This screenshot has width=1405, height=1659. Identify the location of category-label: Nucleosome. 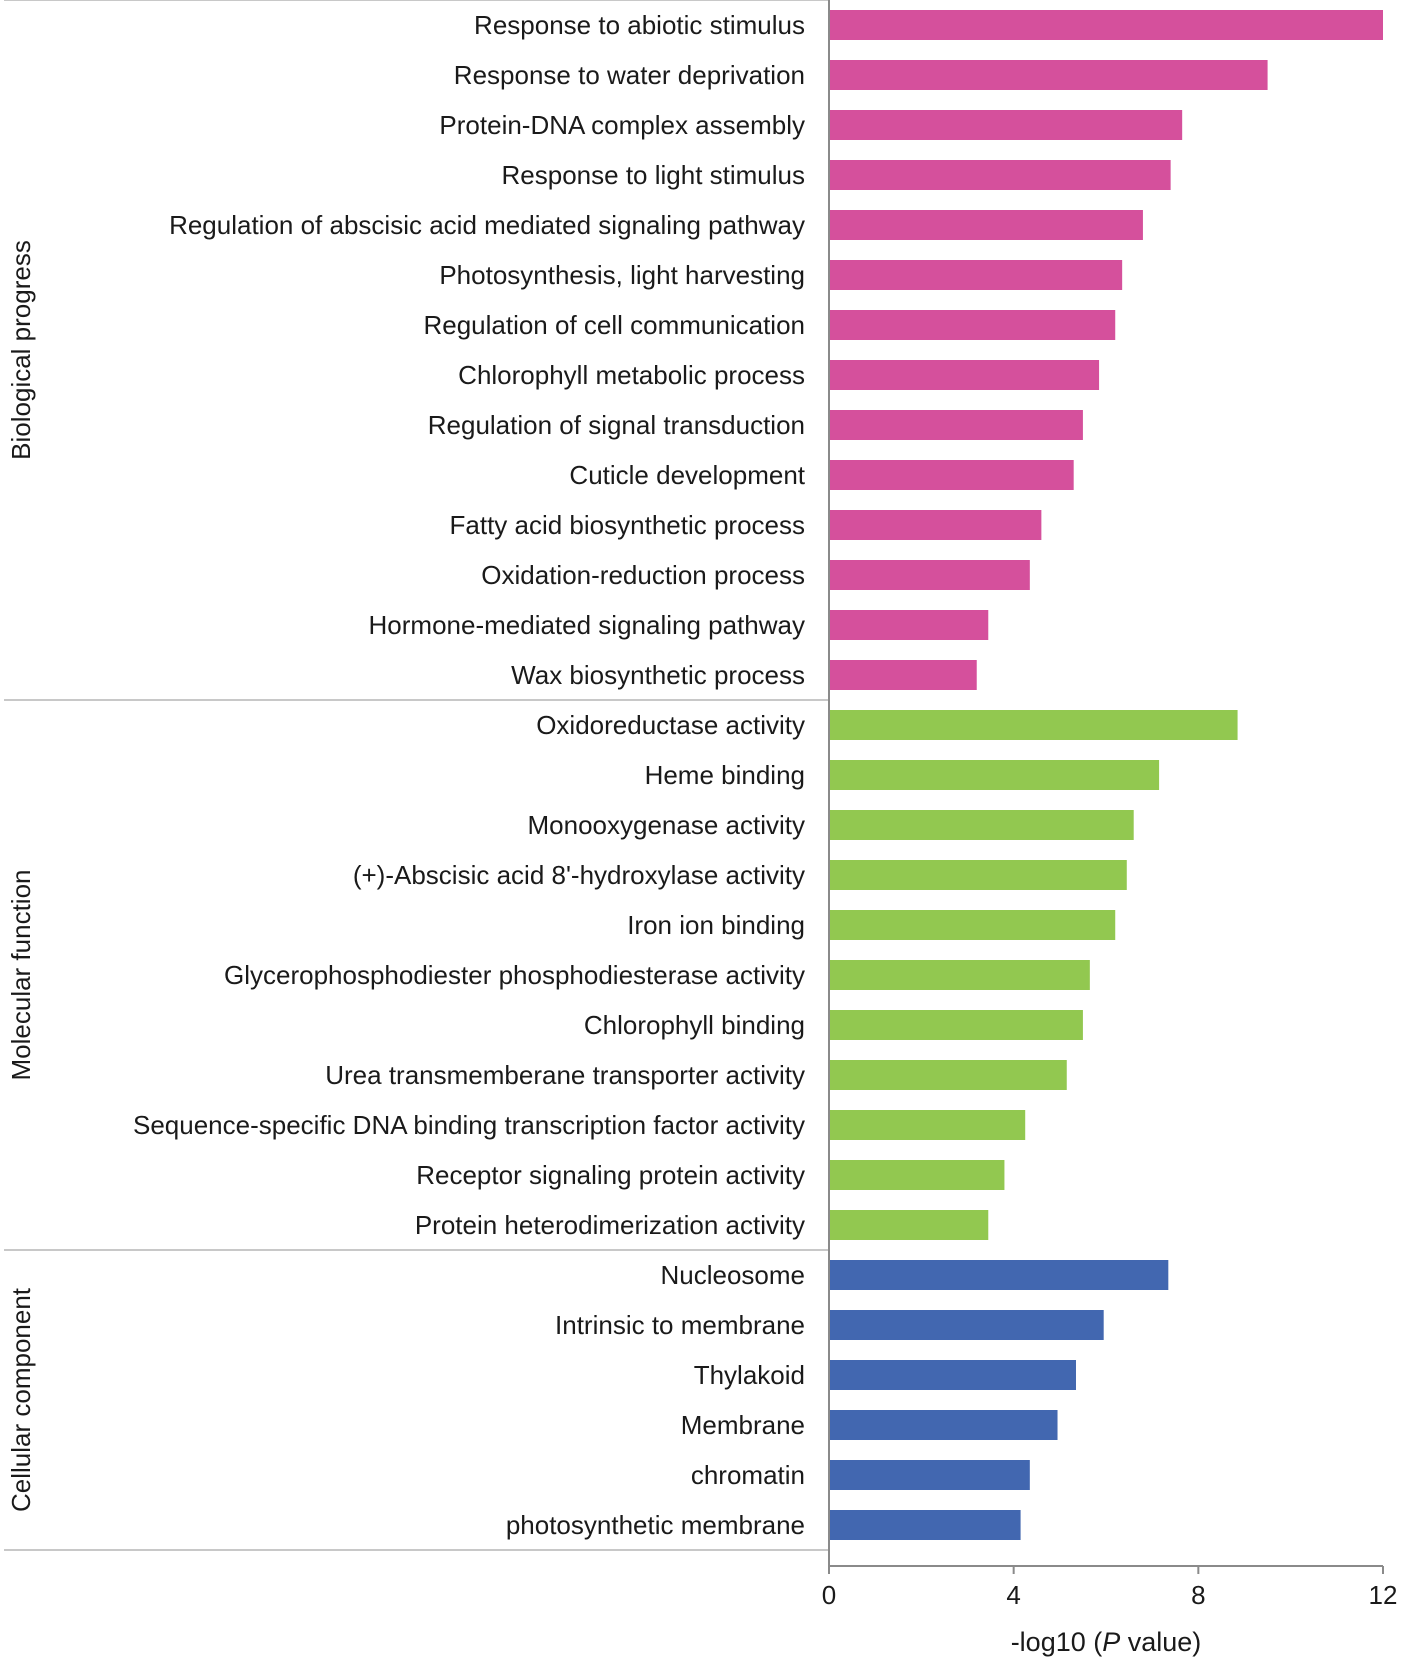
(732, 1275).